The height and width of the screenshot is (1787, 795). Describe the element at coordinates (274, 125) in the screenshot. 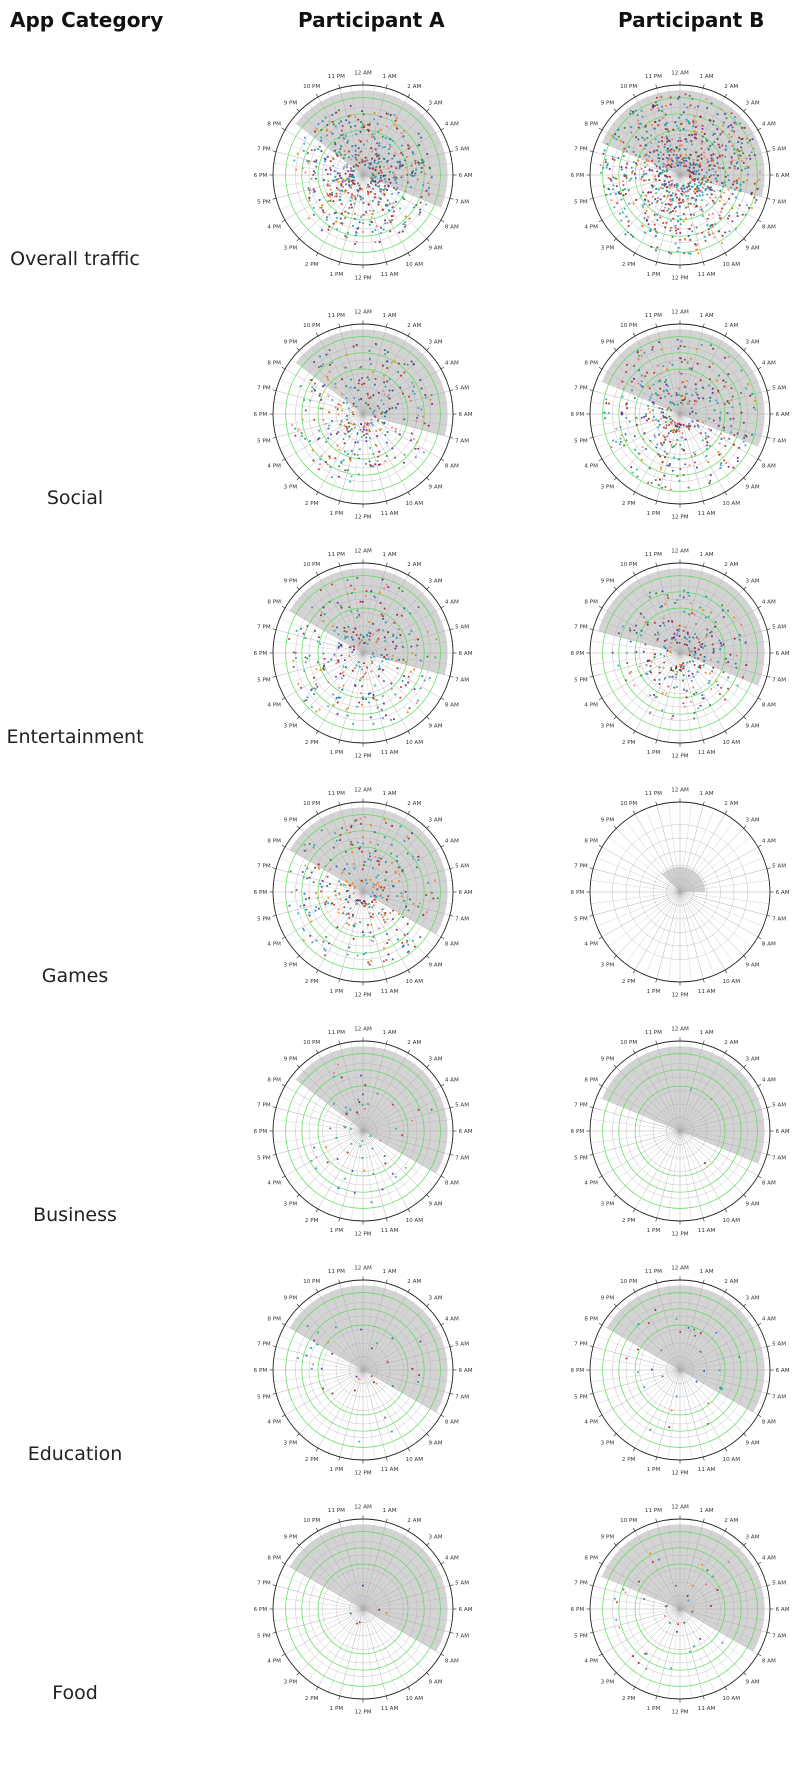

I see `hour-label: 8 PM` at that location.